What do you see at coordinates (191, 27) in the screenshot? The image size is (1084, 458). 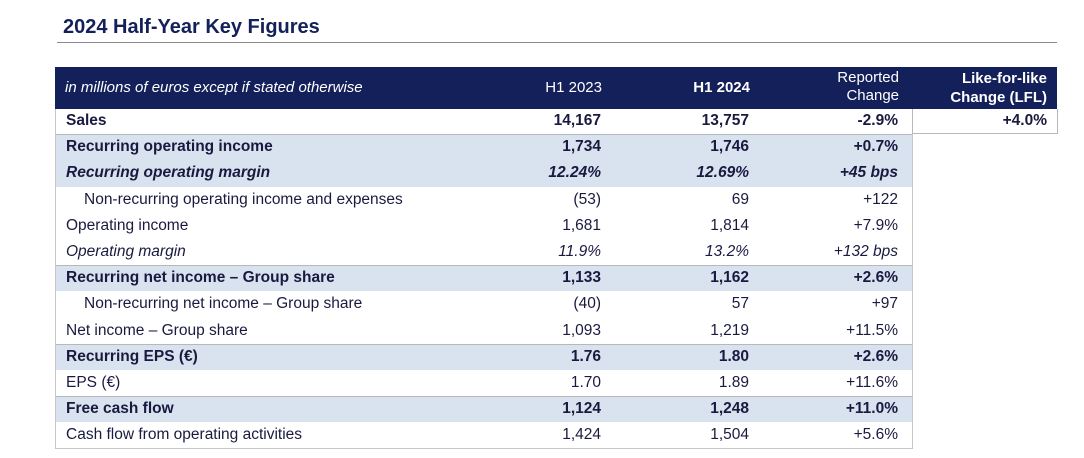 I see `page-title: 2024 Half-Year Key Figures` at bounding box center [191, 27].